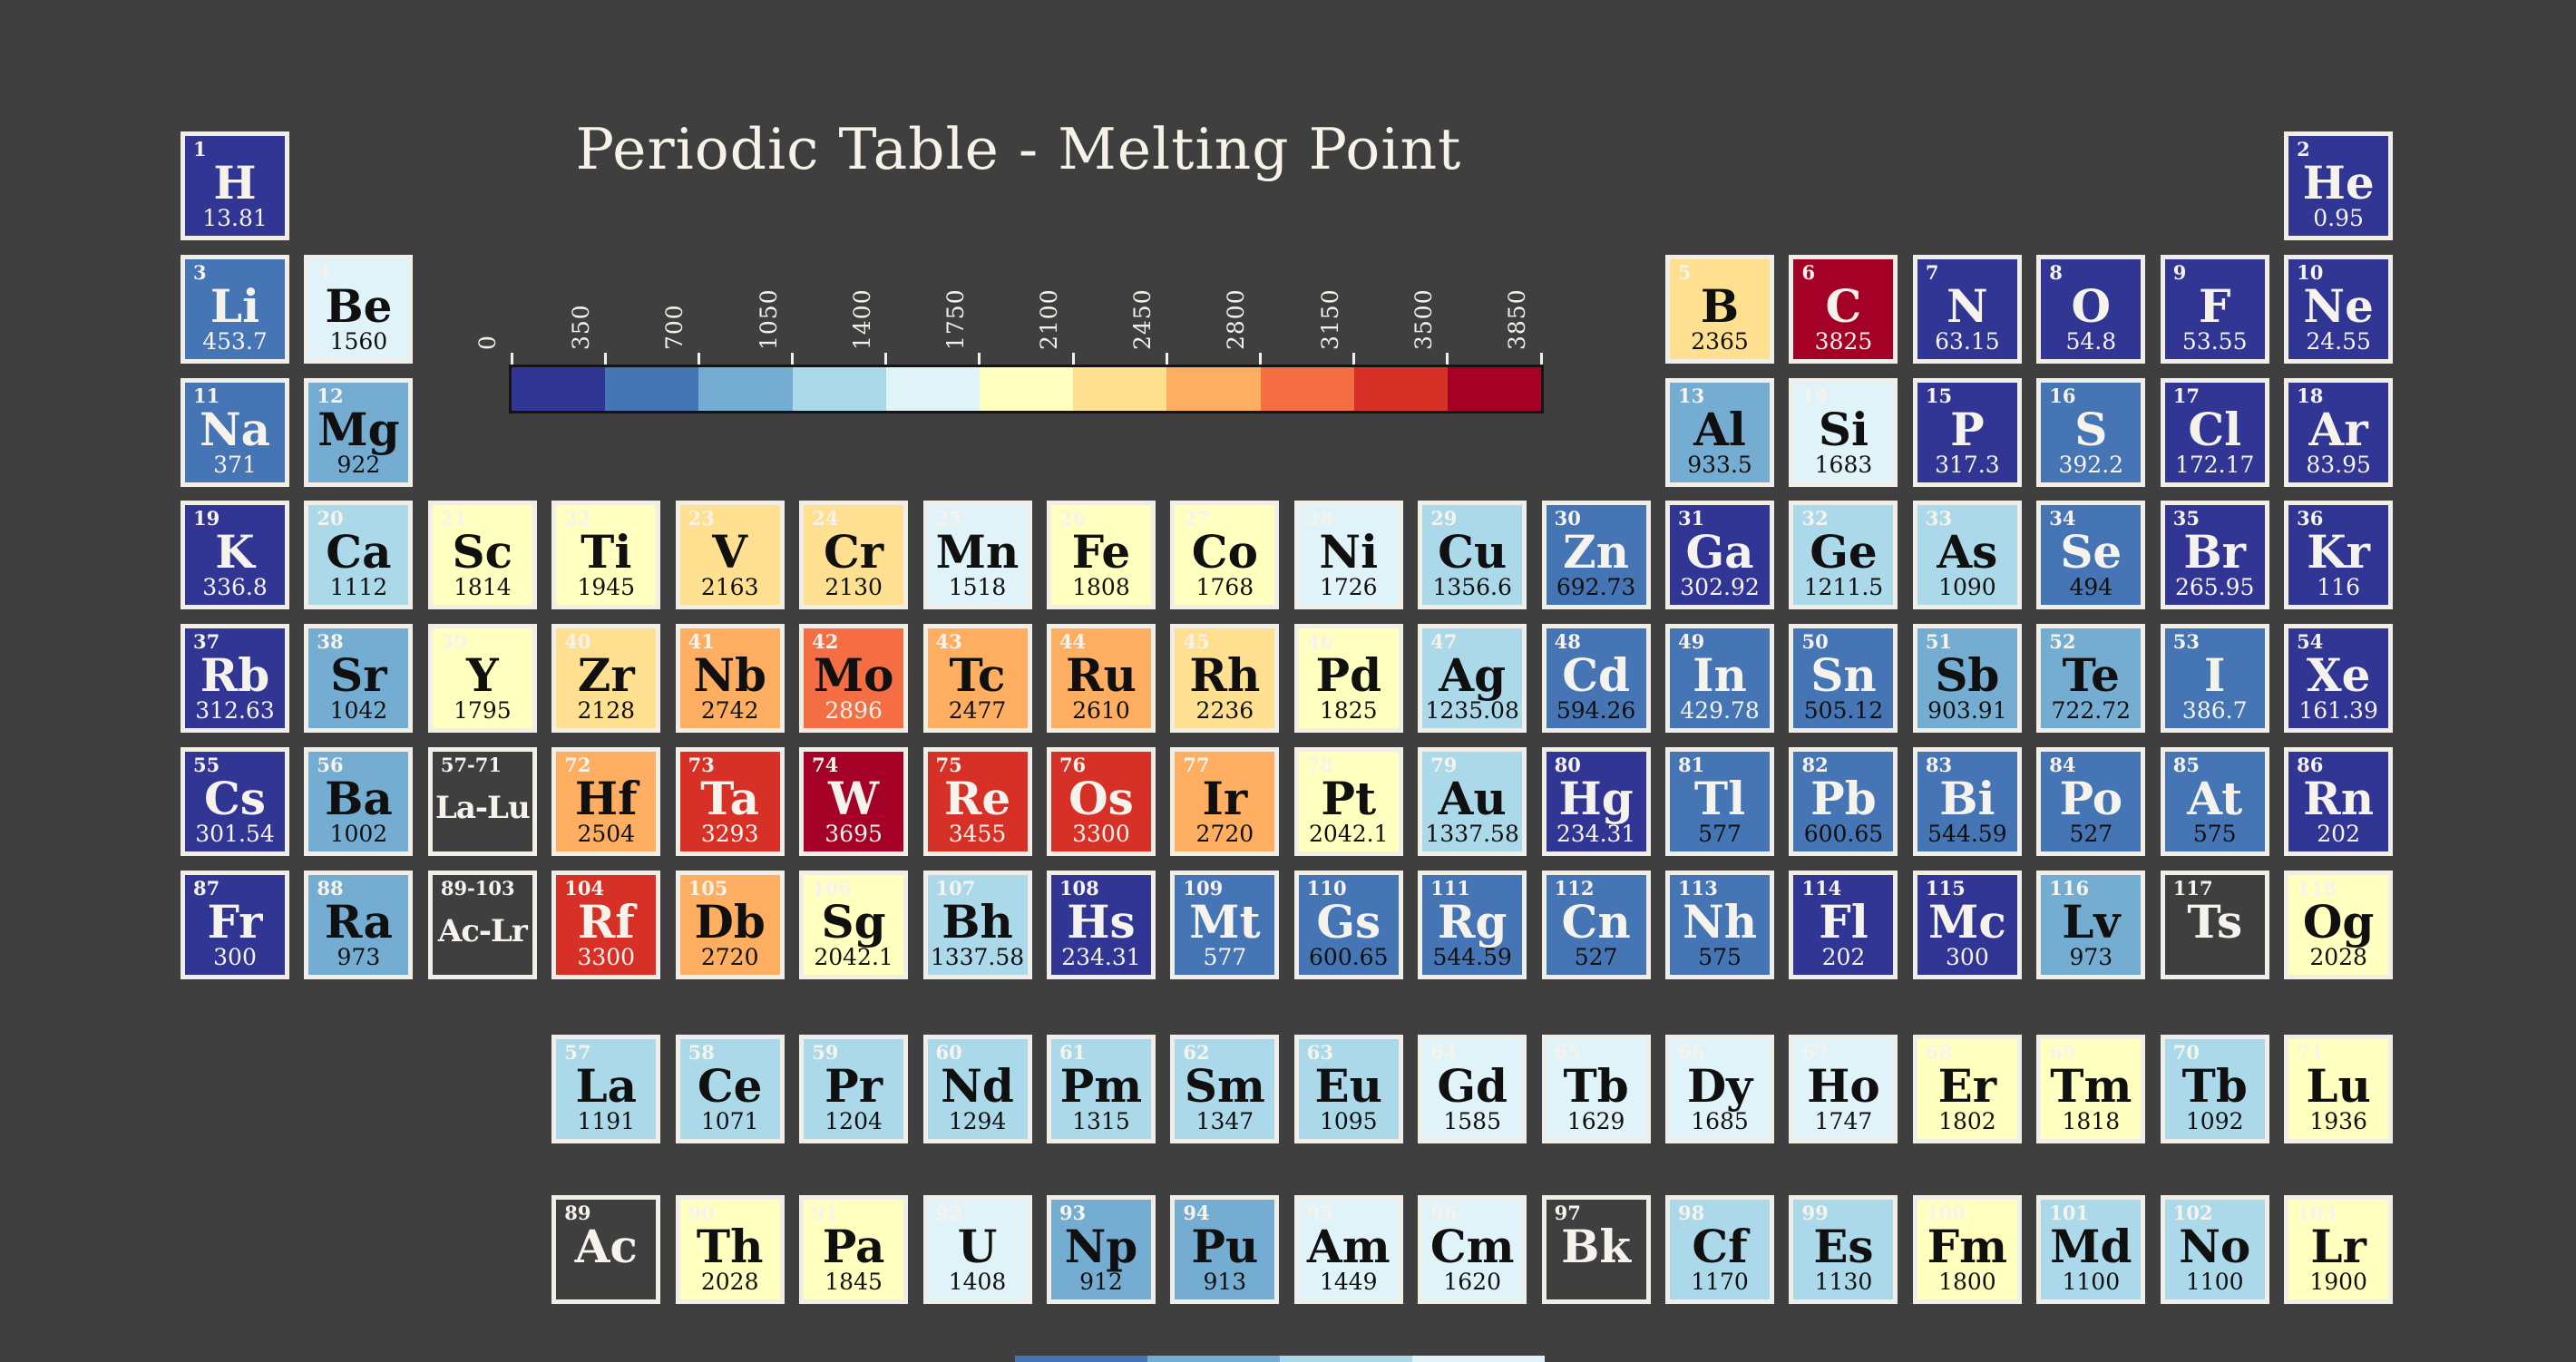 The image size is (2576, 1362). Describe the element at coordinates (674, 327) in the screenshot. I see `colorbar-tick-label: 700` at that location.